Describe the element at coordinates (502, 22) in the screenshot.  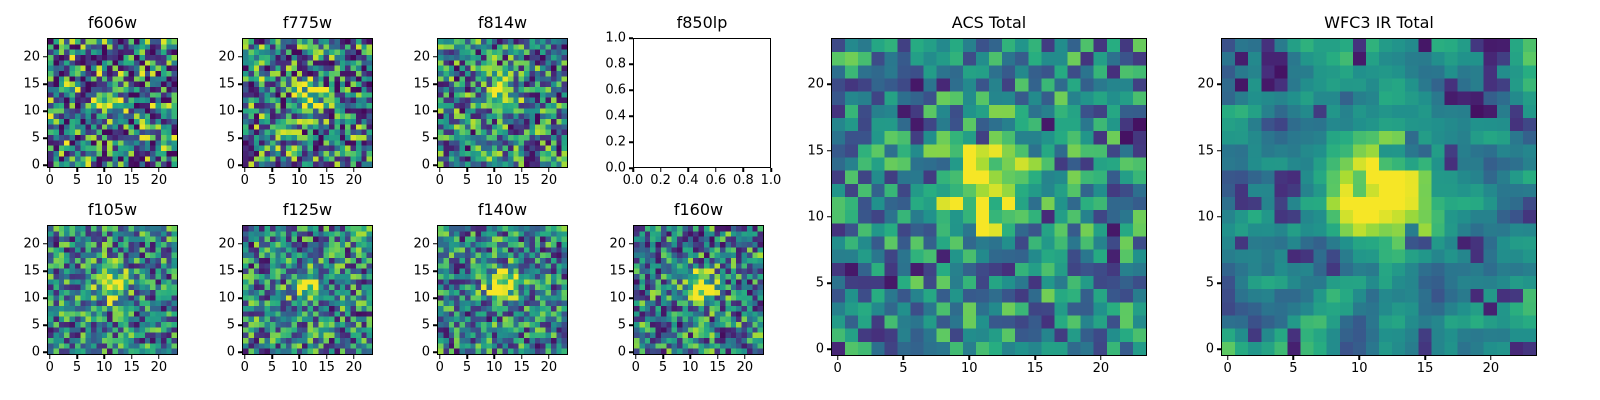
I see `panel-title: f814w` at that location.